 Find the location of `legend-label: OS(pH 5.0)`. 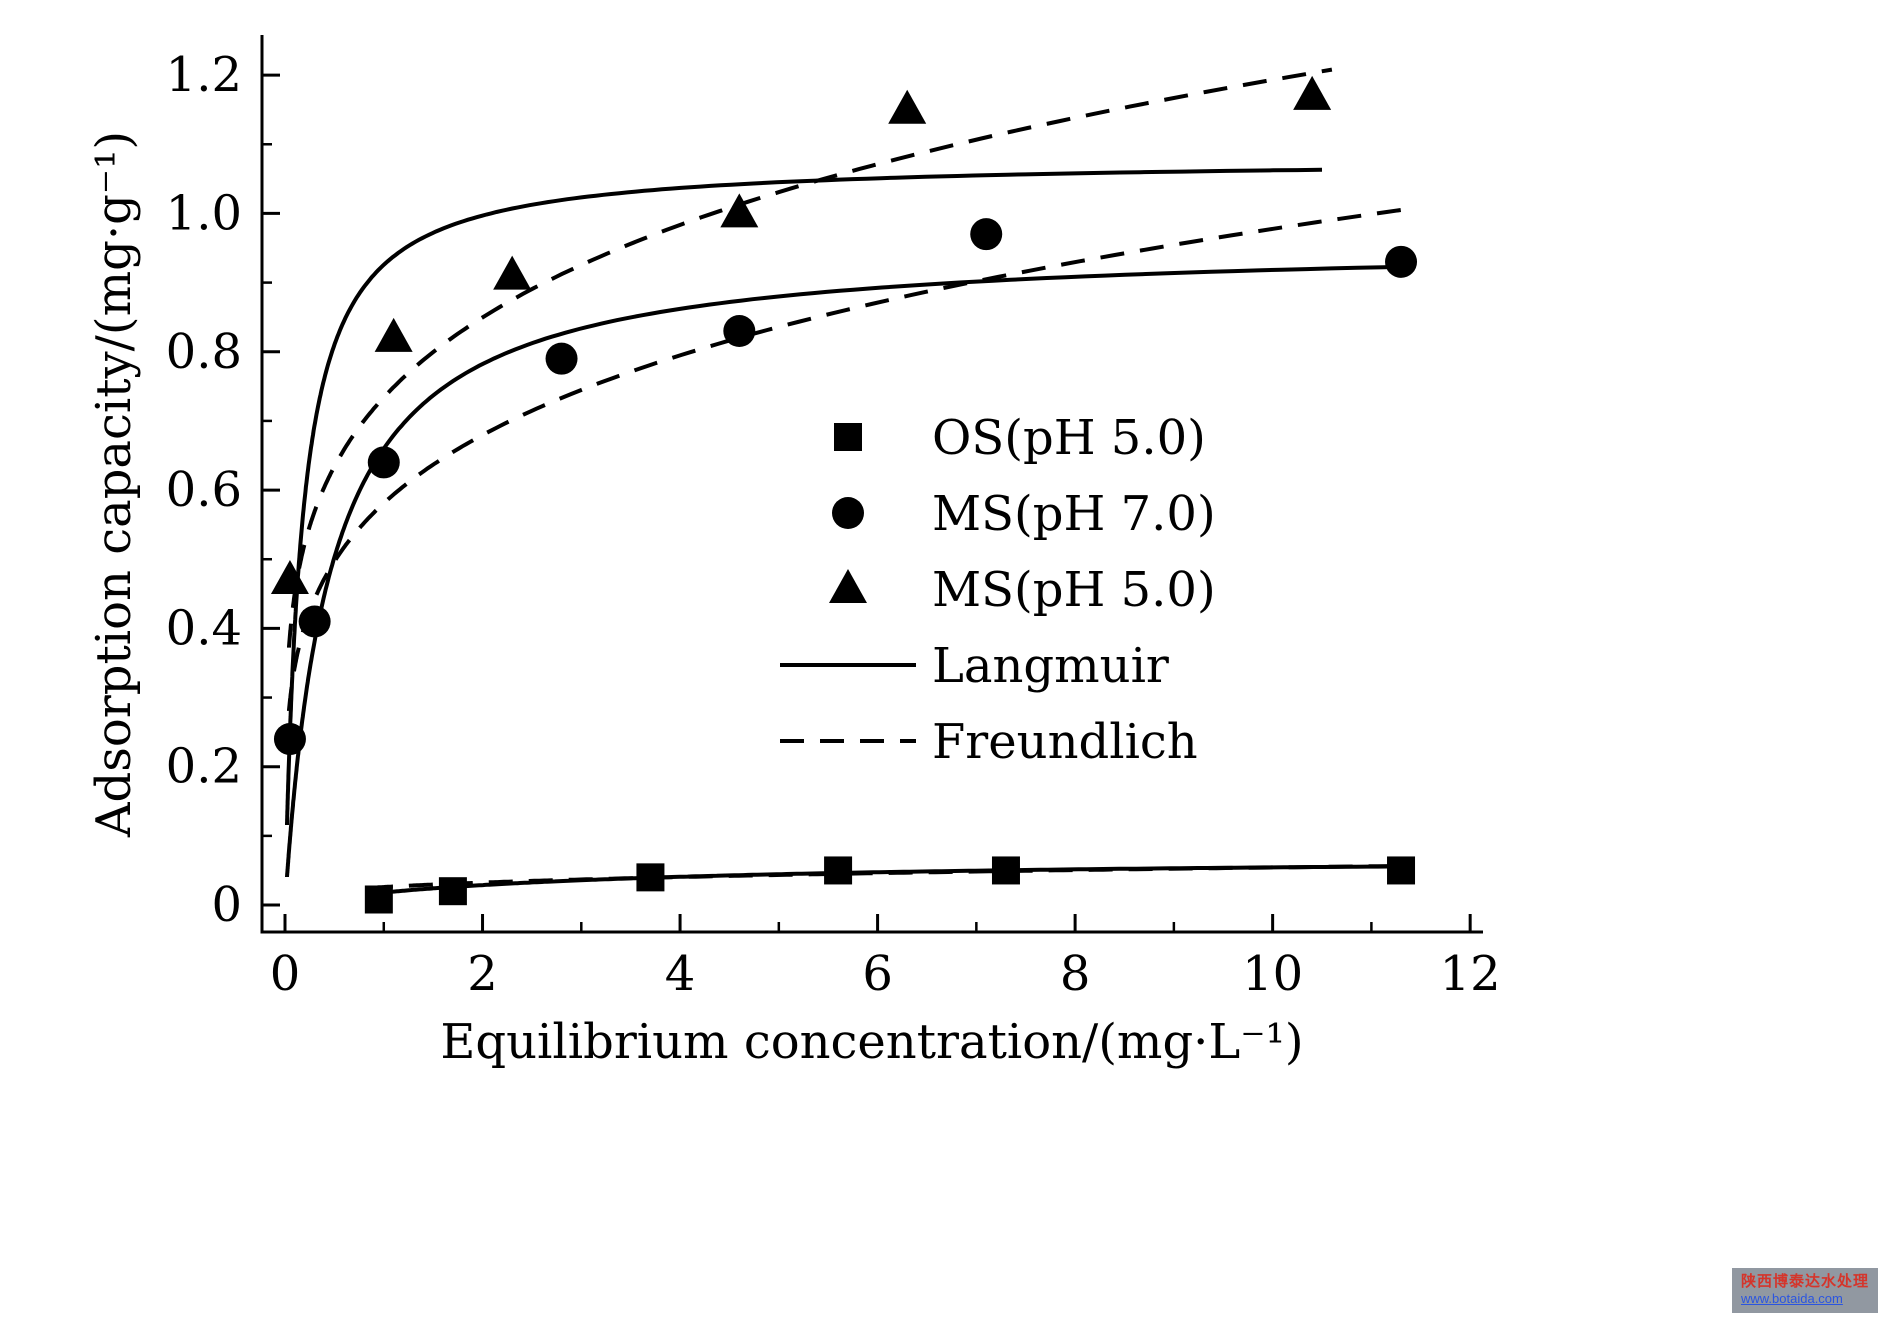

legend-label: OS(pH 5.0) is located at coordinates (1069, 438).